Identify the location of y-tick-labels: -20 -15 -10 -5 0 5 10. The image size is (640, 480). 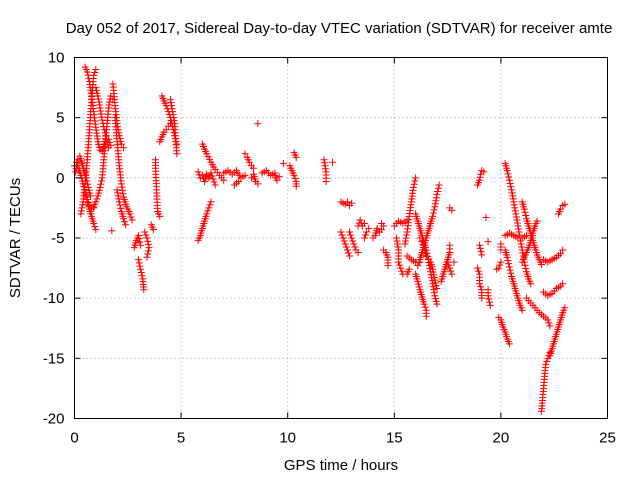
(54, 239).